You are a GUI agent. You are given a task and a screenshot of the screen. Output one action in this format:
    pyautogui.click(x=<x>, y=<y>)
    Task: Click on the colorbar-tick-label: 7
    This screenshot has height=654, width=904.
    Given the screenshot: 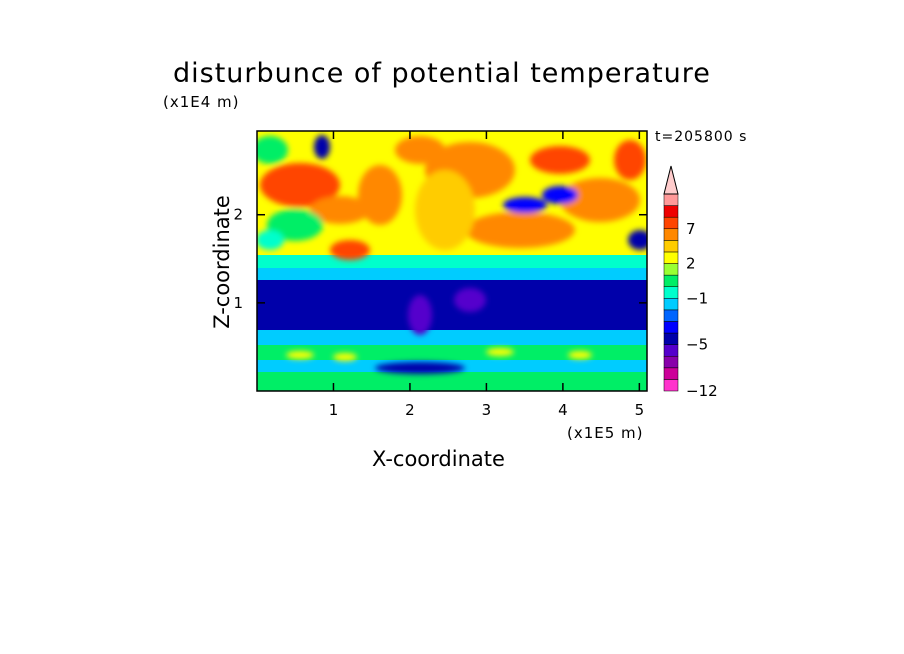 What is the action you would take?
    pyautogui.click(x=691, y=229)
    